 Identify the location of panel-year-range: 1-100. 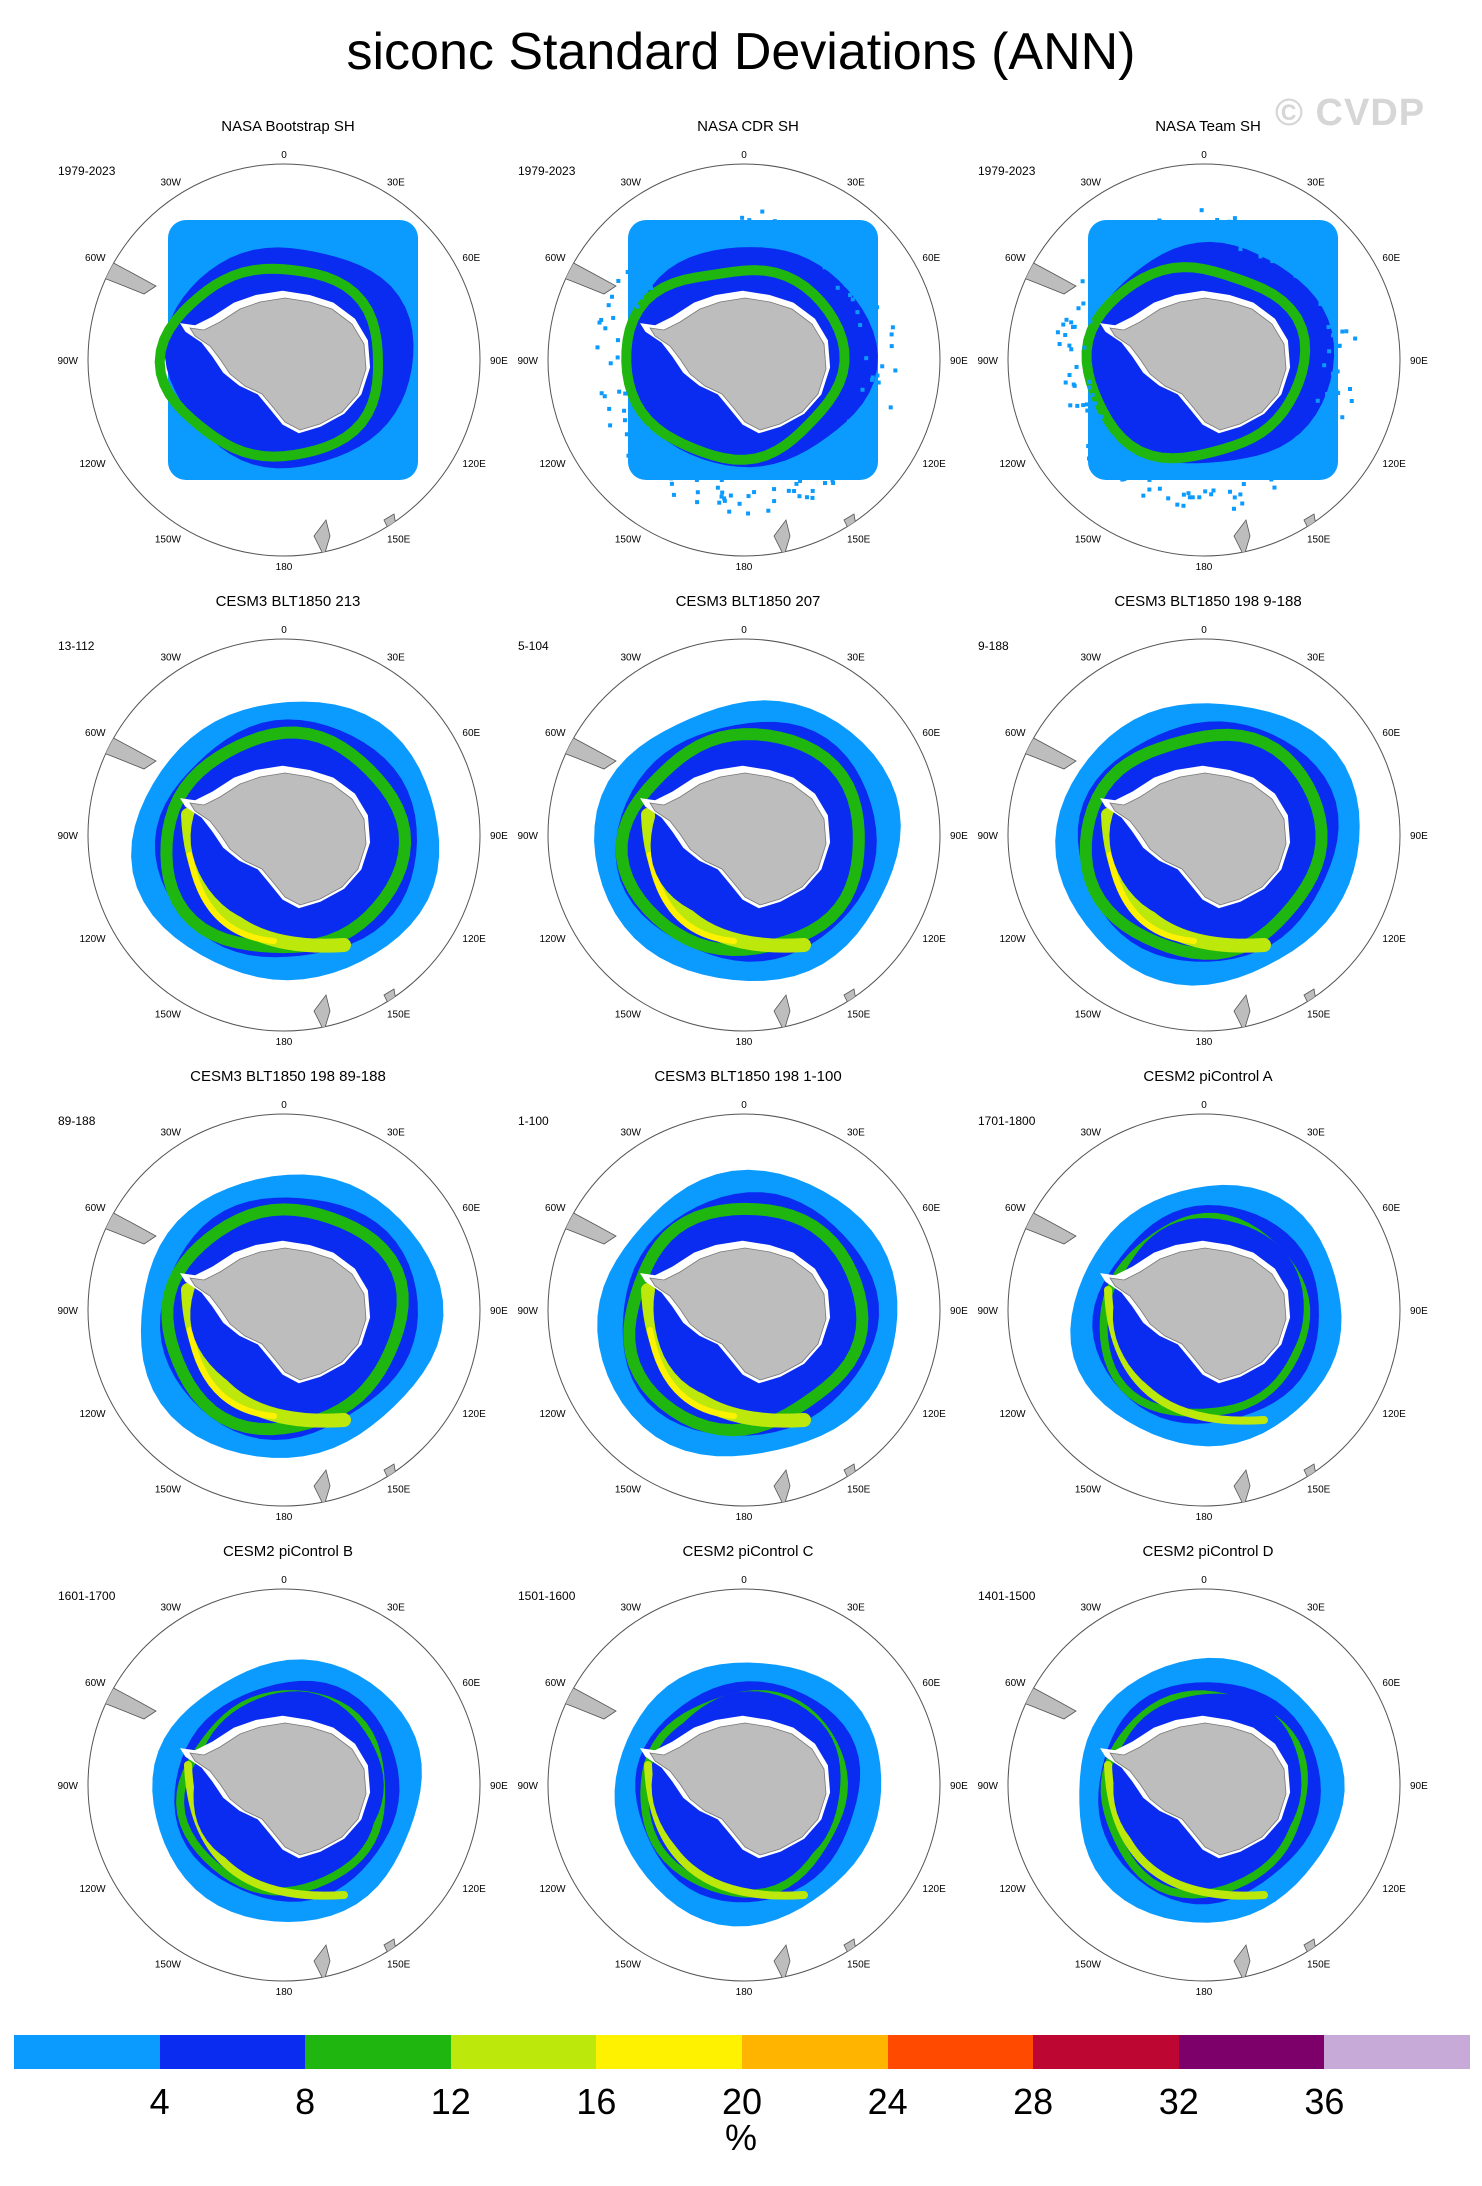
(533, 1121).